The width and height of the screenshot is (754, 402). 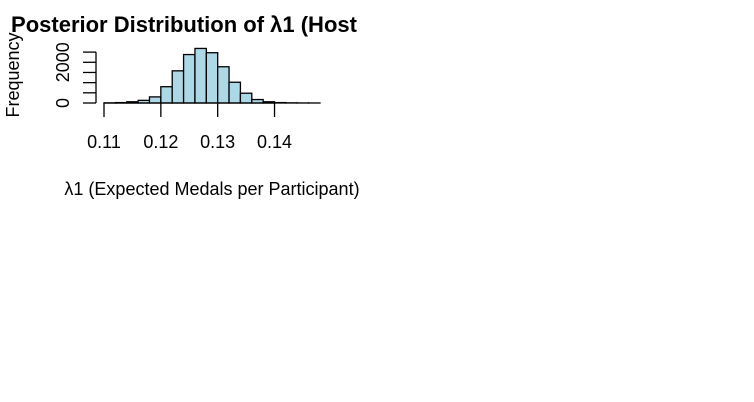 I want to click on y-axis-label: Frequency, so click(x=13, y=74).